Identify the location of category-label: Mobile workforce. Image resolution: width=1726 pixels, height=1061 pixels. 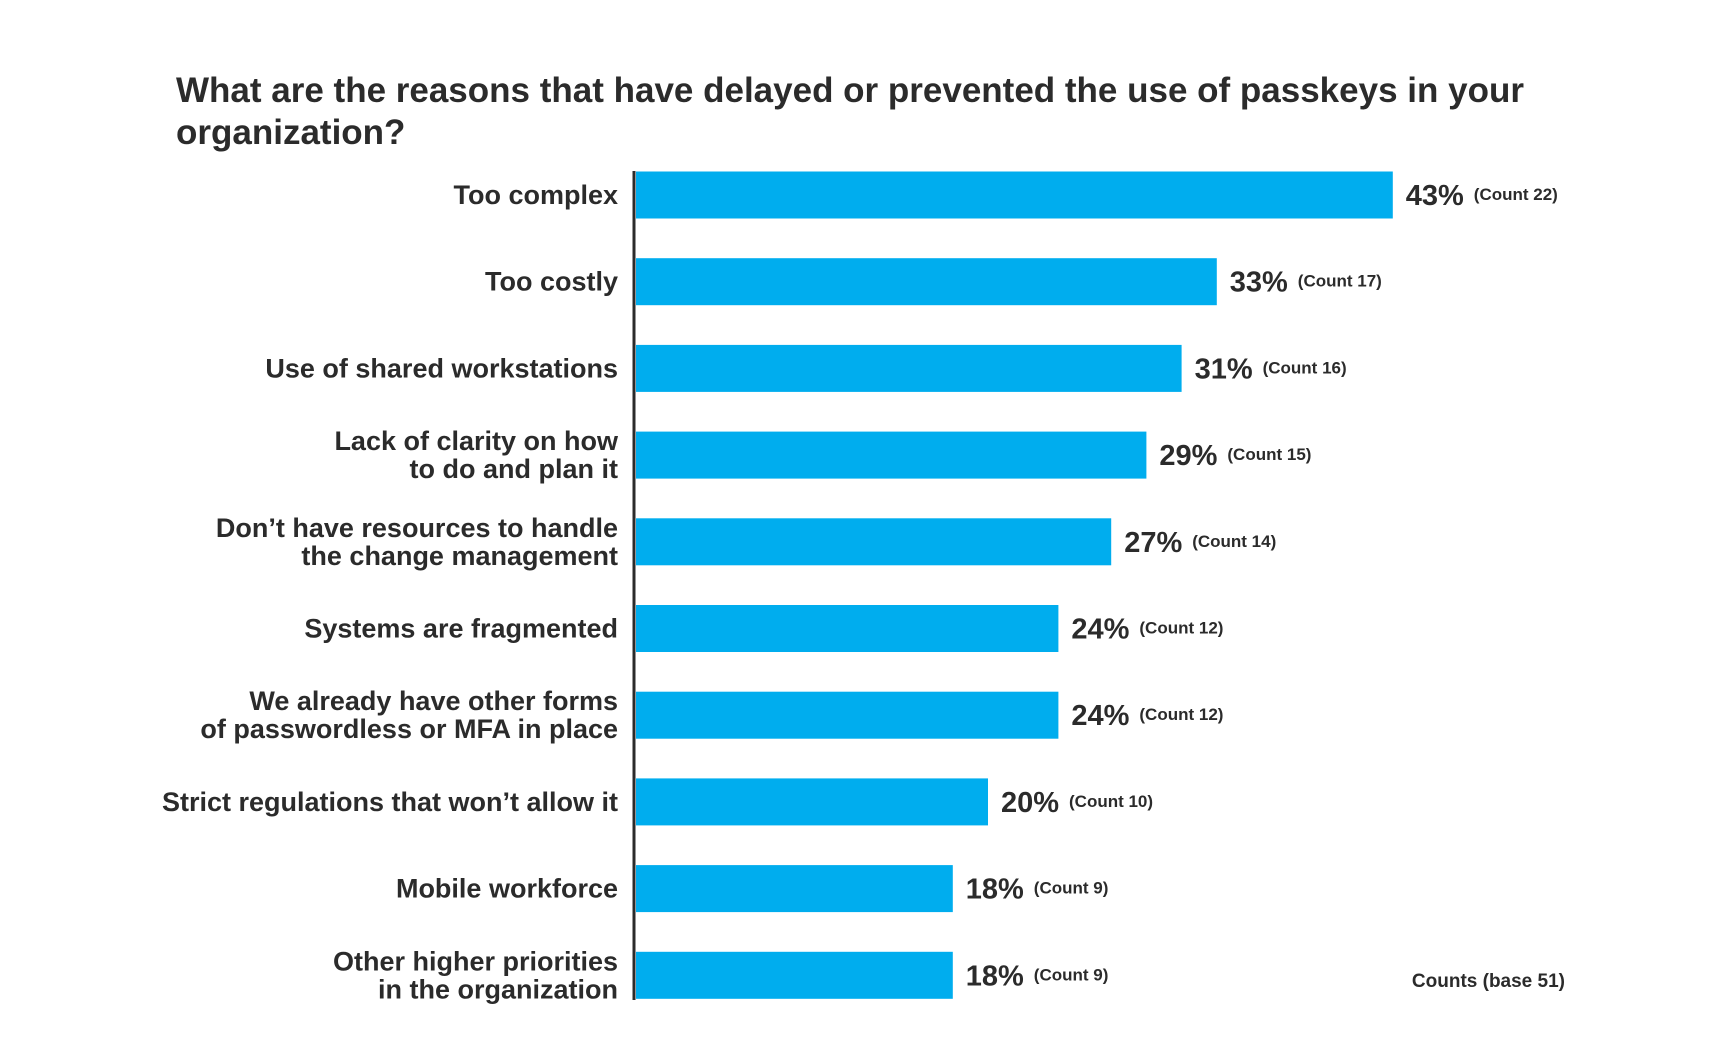
(507, 889).